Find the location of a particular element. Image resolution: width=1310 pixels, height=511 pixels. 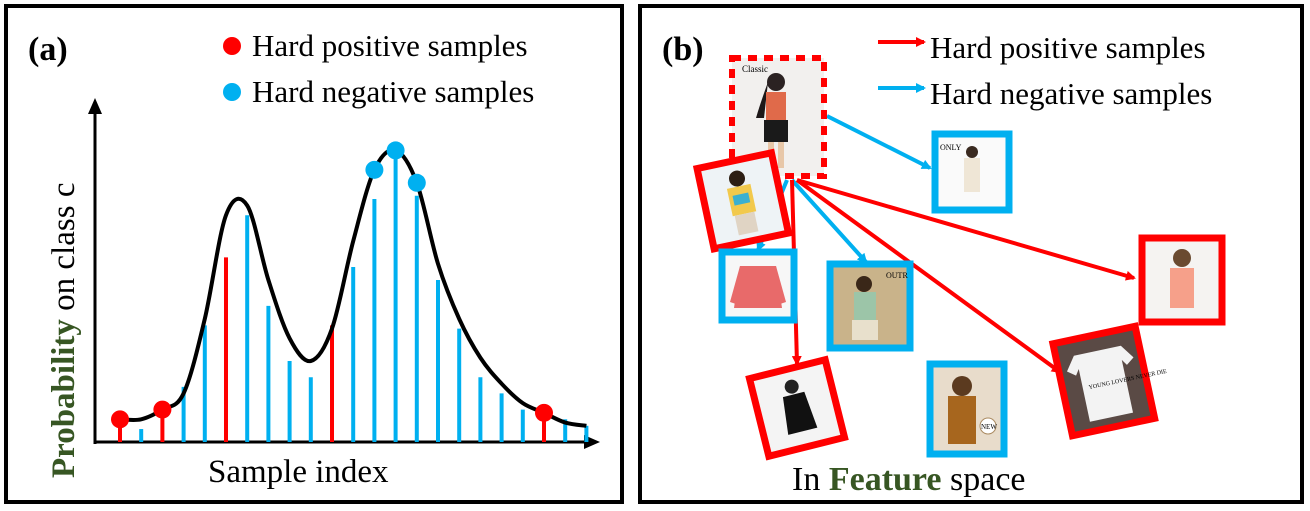

x-axis-label: Sample index is located at coordinates (298, 472).